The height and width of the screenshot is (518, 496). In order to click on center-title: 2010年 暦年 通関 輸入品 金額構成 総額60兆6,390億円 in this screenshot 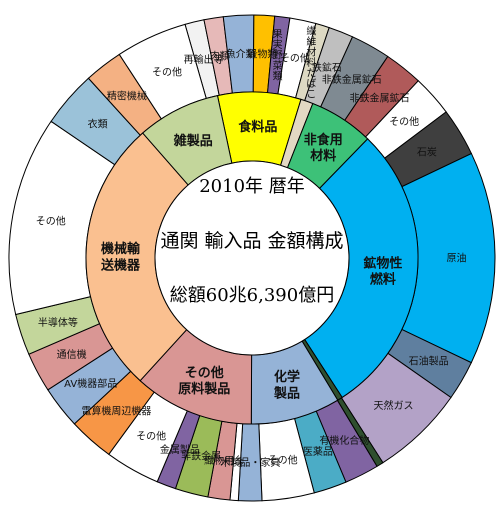, I will do `click(251, 241)`.